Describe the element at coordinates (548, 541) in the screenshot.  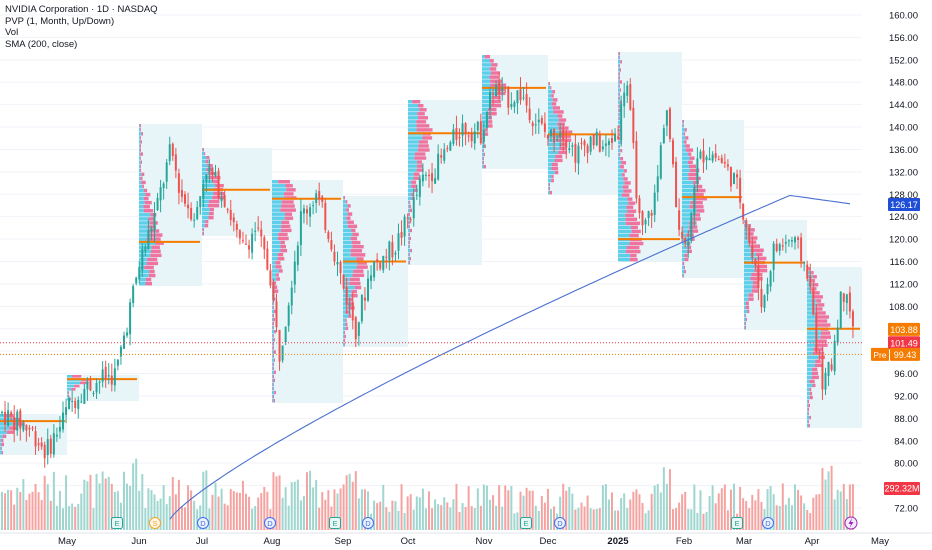
I see `time-tick-label: Dec` at that location.